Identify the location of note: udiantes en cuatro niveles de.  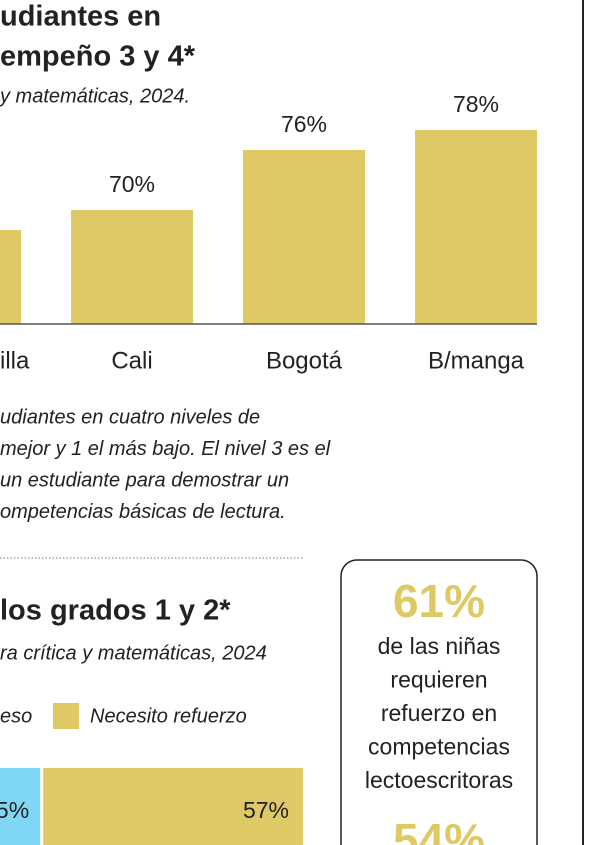
(130, 417).